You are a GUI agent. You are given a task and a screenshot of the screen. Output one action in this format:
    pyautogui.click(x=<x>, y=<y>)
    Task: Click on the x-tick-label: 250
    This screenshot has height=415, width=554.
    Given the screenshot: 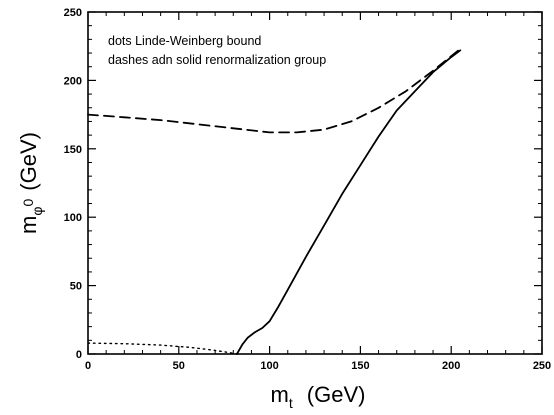 What is the action you would take?
    pyautogui.click(x=542, y=366)
    